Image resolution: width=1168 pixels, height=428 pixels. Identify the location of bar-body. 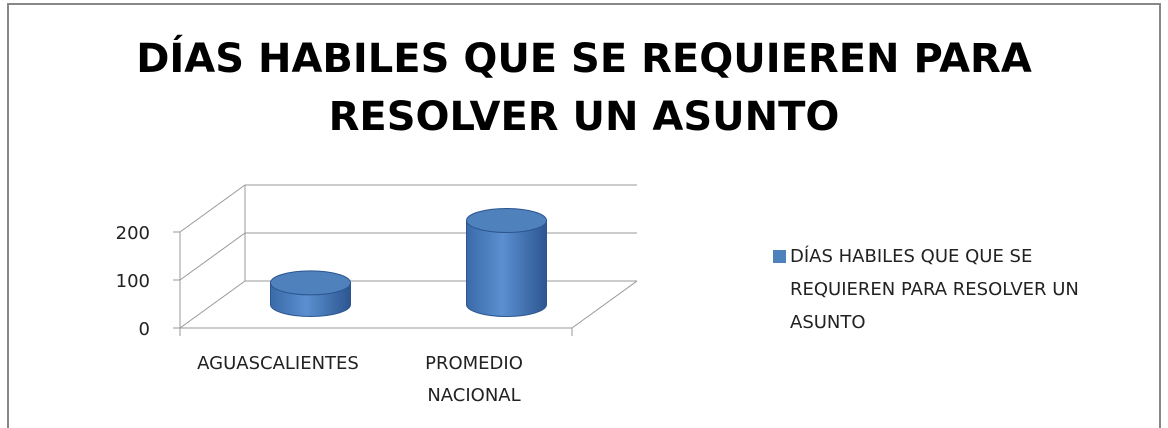
(506, 268).